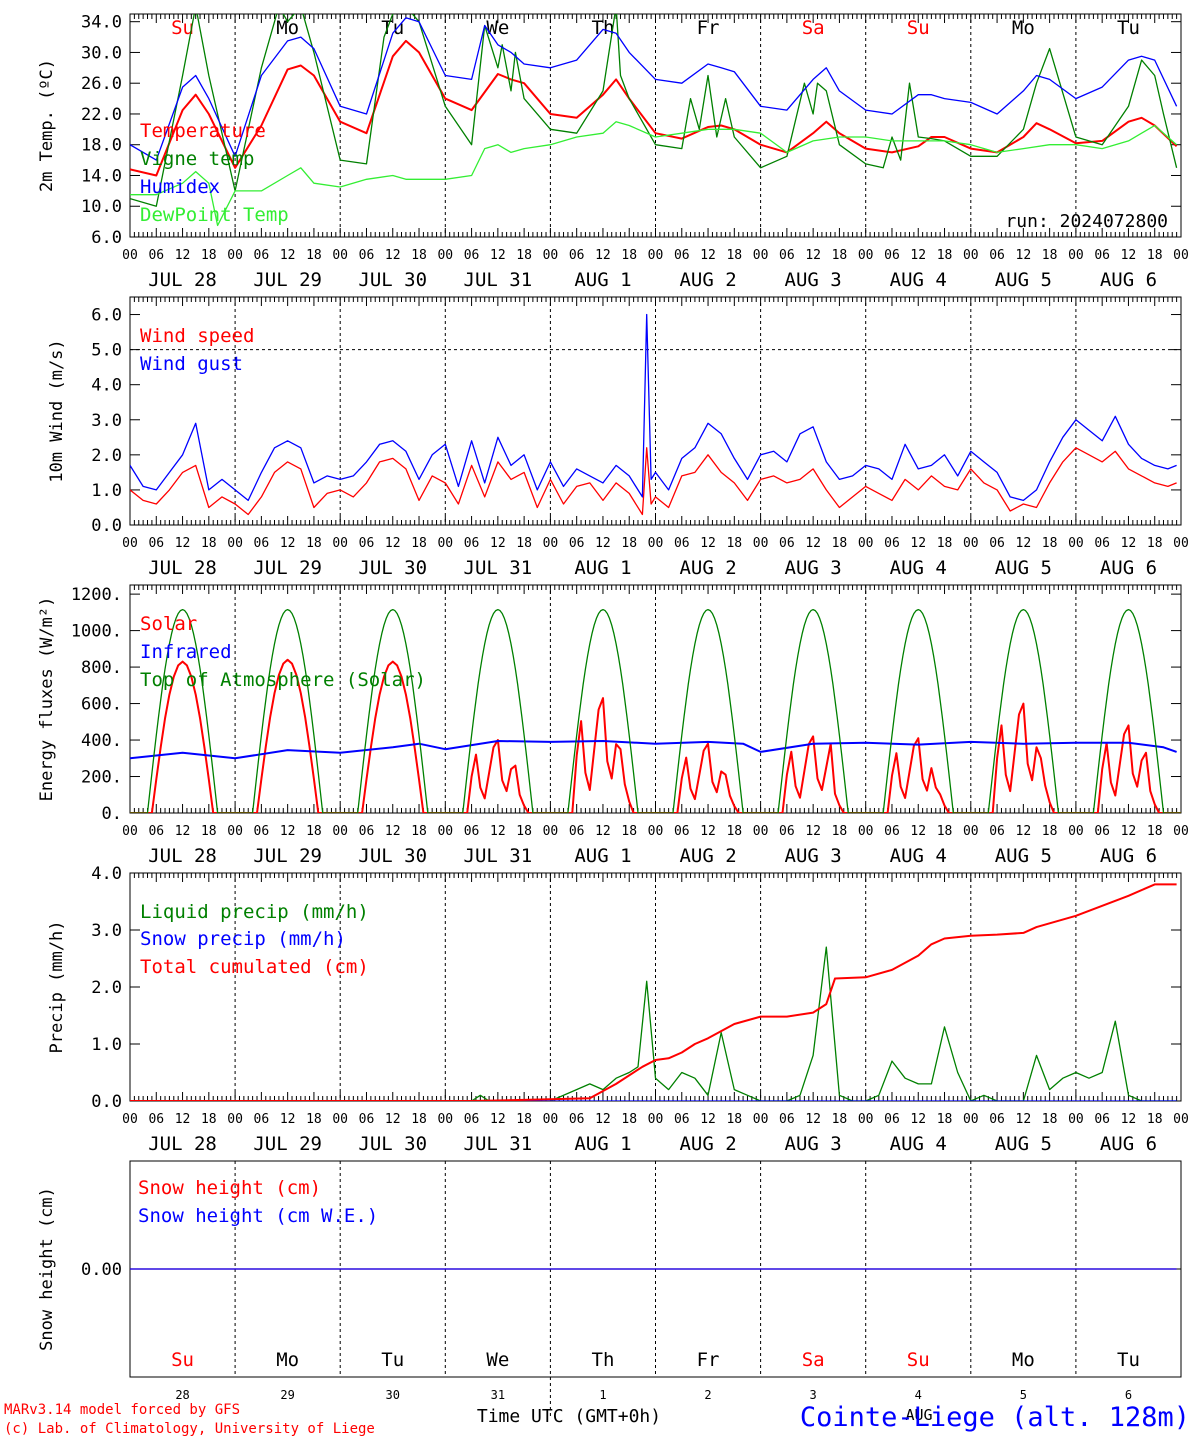 The image size is (1194, 1440). I want to click on y-axis-label: Energy fluxes (W/m²), so click(47, 699).